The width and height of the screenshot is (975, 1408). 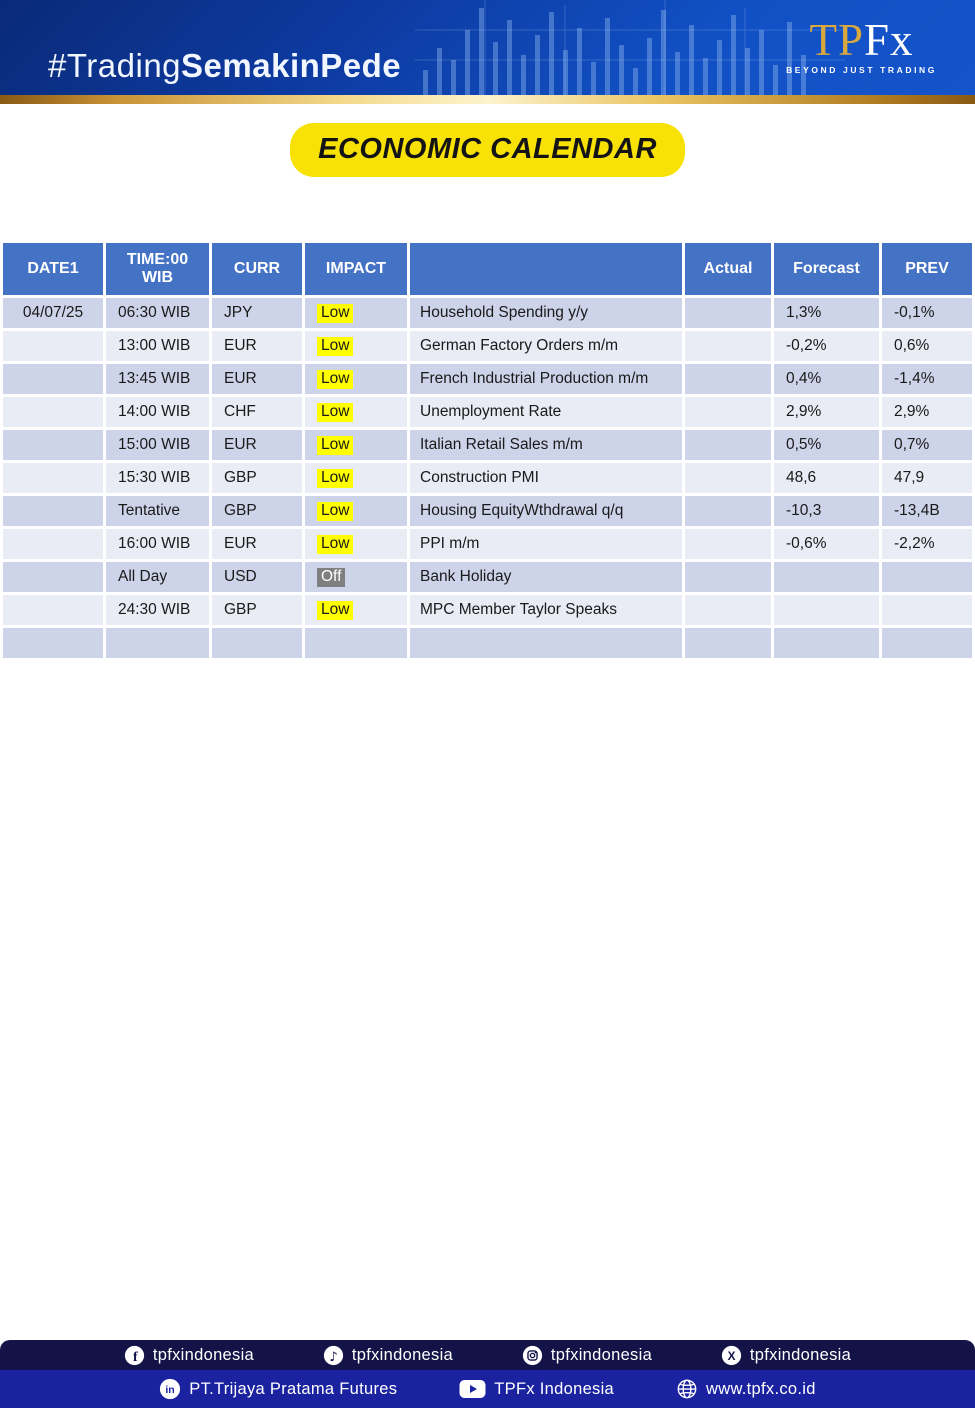 I want to click on svg-text: in, so click(x=170, y=1390).